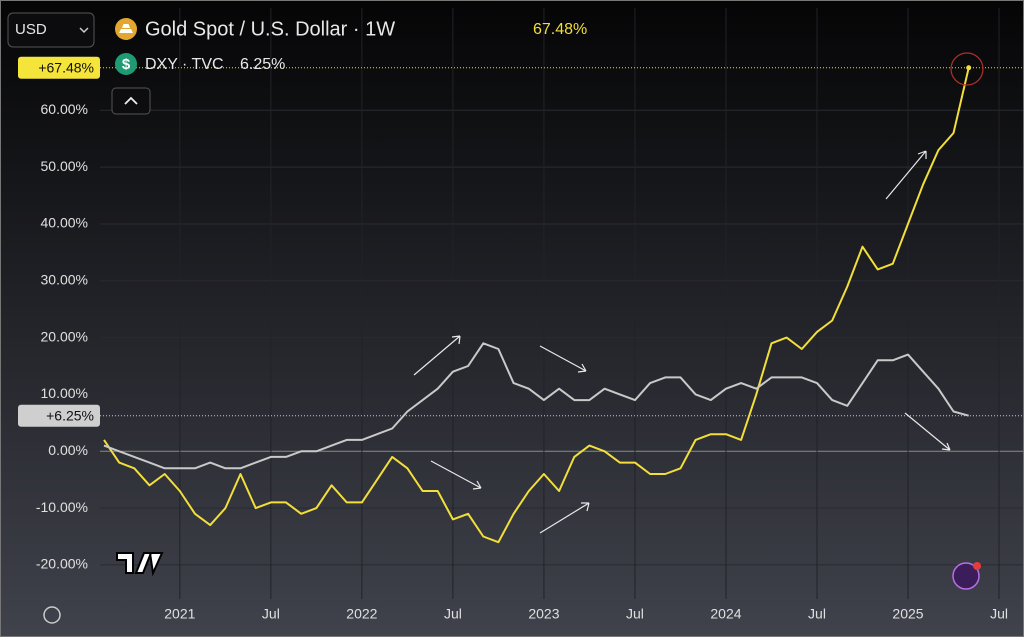 This screenshot has height=637, width=1024. I want to click on currency-label: USD, so click(31, 29).